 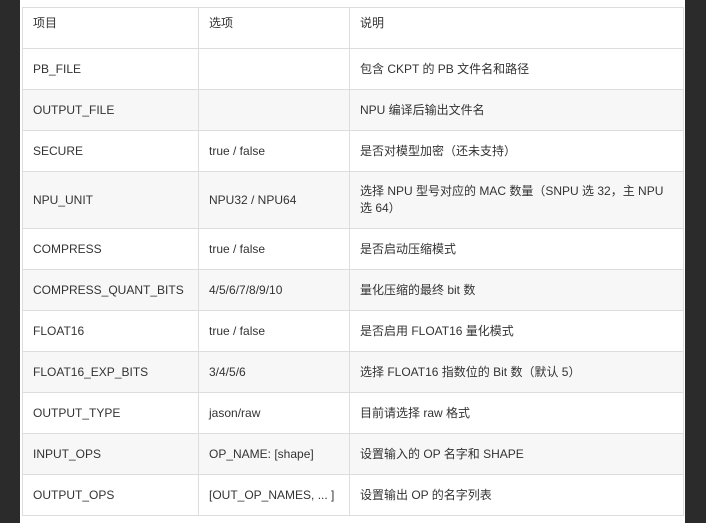 I want to click on cell-item: SECURE, so click(x=110, y=151).